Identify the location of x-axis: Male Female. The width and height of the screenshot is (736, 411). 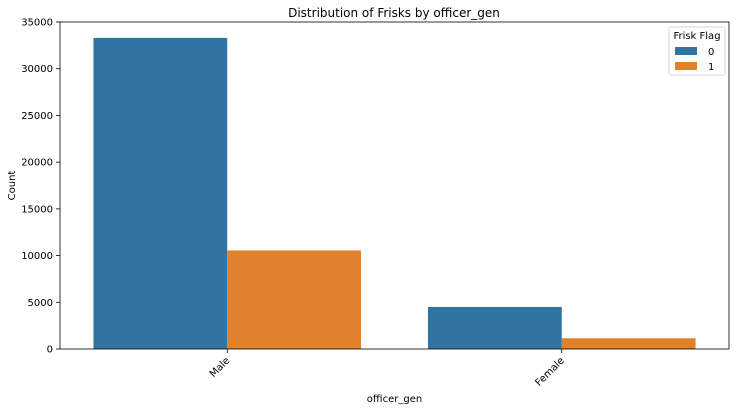
(387, 369).